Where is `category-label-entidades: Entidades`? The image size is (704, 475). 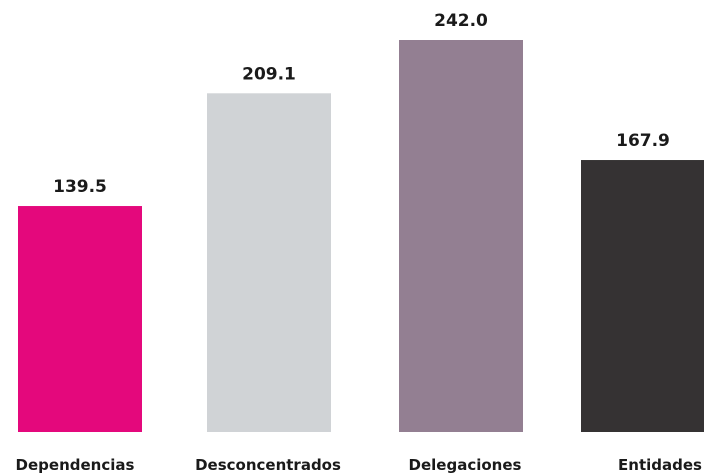
category-label-entidades: Entidades is located at coordinates (660, 465).